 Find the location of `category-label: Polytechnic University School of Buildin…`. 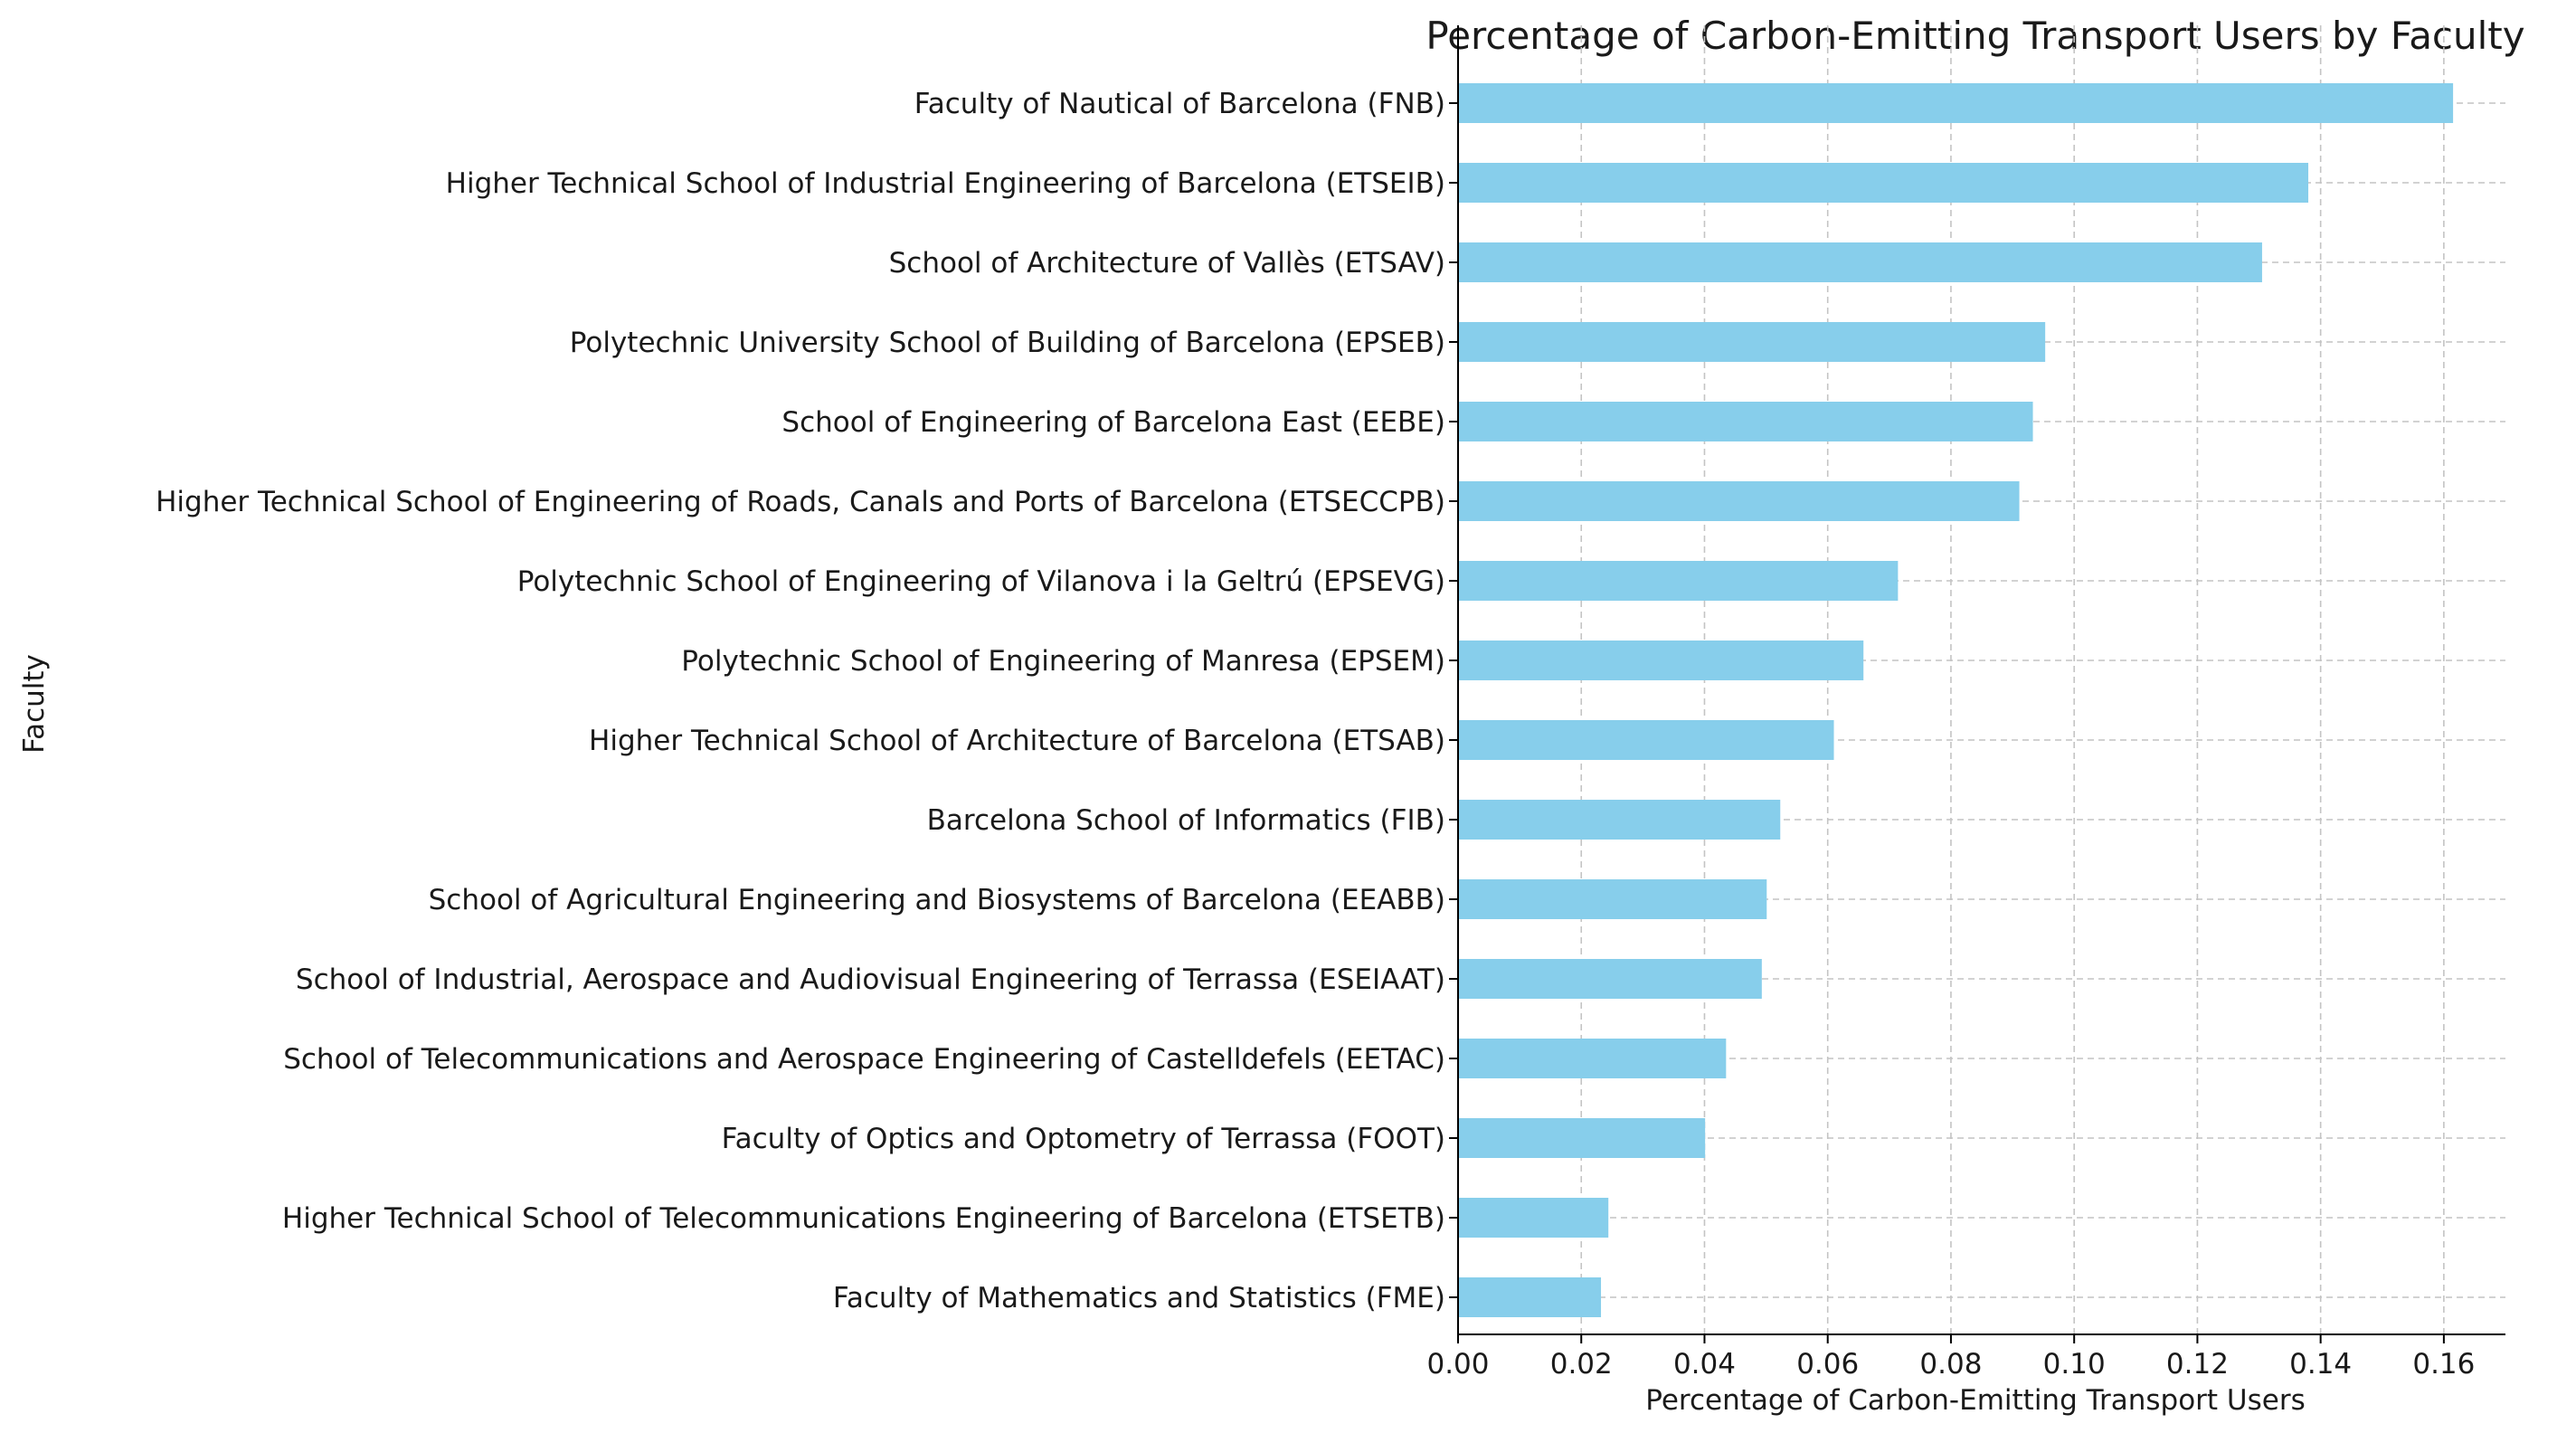

category-label: Polytechnic University School of Buildin… is located at coordinates (1008, 343).